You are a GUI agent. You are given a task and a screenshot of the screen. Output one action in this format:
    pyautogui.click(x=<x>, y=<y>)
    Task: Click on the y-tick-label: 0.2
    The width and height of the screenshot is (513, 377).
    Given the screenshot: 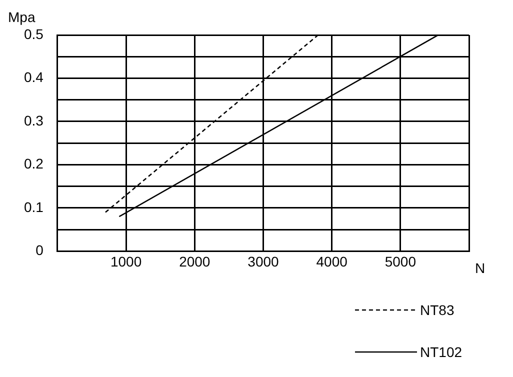 What is the action you would take?
    pyautogui.click(x=34, y=164)
    